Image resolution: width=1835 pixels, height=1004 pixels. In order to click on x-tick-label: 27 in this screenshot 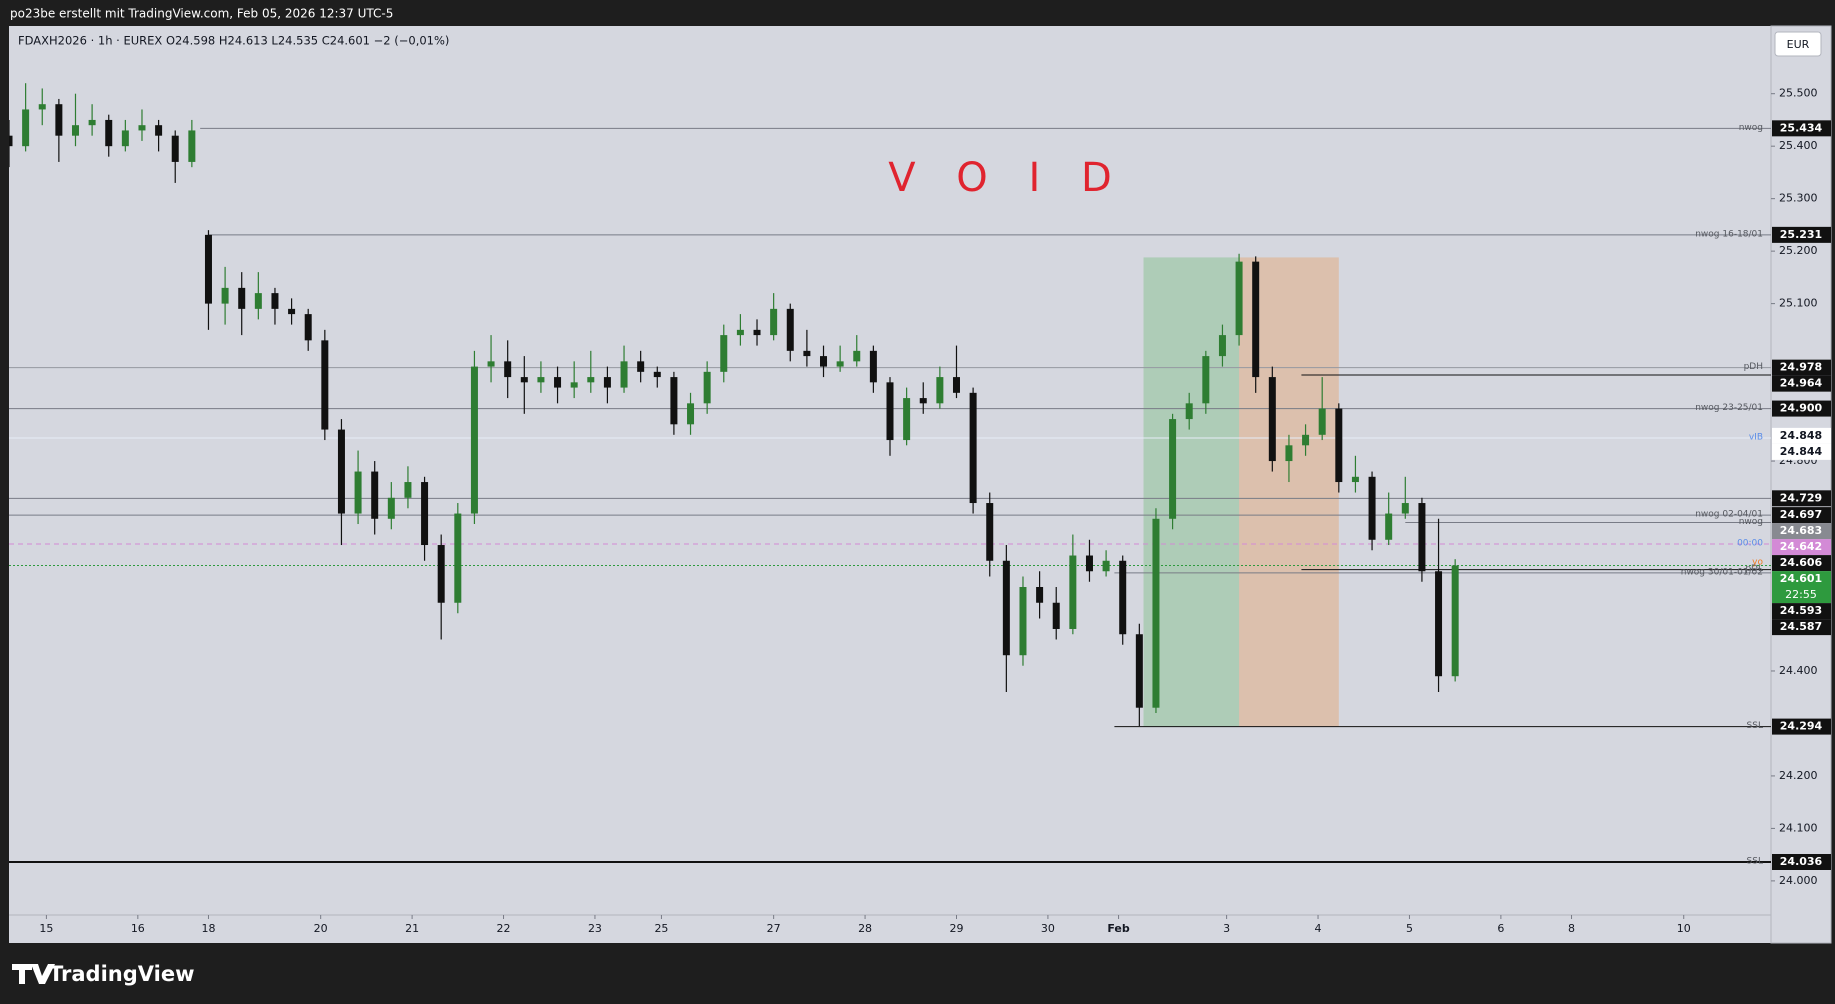, I will do `click(774, 928)`.